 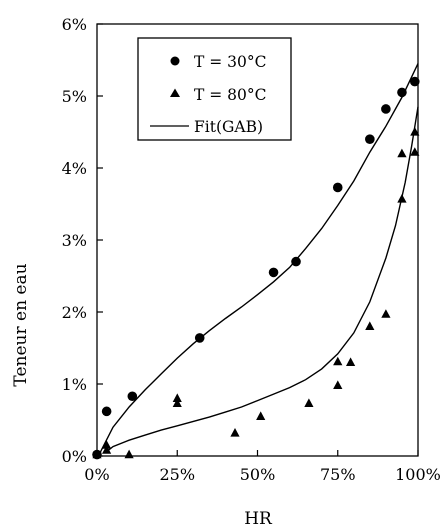 What do you see at coordinates (74, 456) in the screenshot?
I see `y-tick-label: 0%` at bounding box center [74, 456].